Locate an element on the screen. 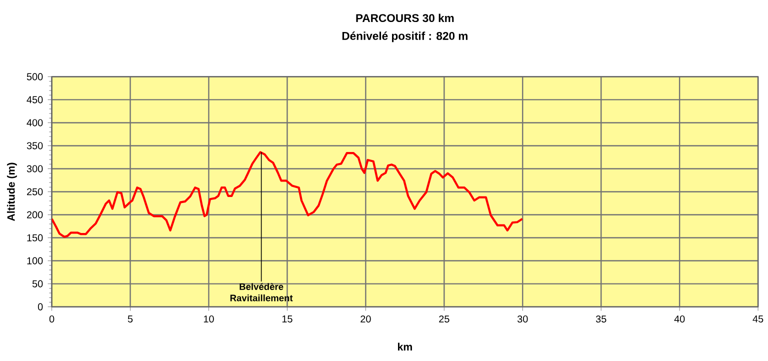  x-tick-label: 20 is located at coordinates (365, 319).